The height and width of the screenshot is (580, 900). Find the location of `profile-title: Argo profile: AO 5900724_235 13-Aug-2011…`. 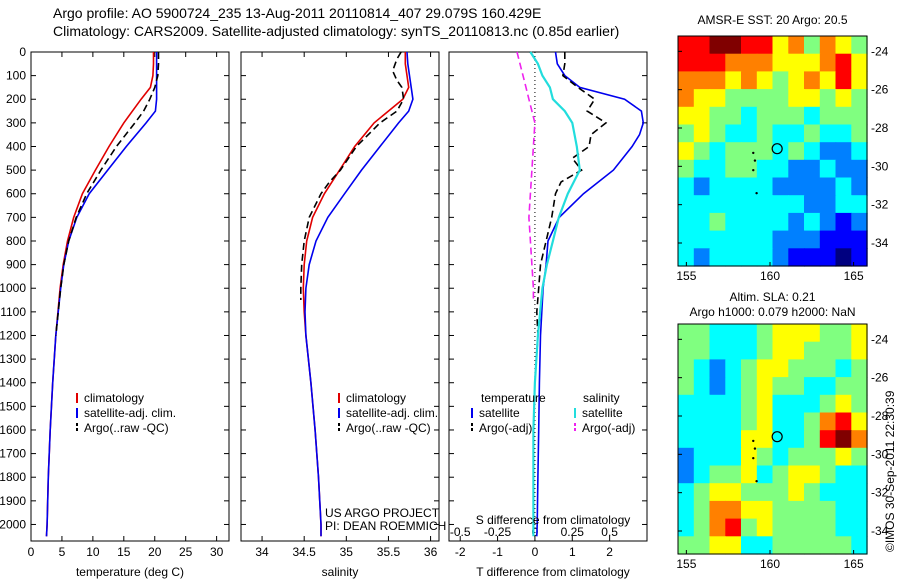

profile-title: Argo profile: AO 5900724_235 13-Aug-2011… is located at coordinates (297, 13).